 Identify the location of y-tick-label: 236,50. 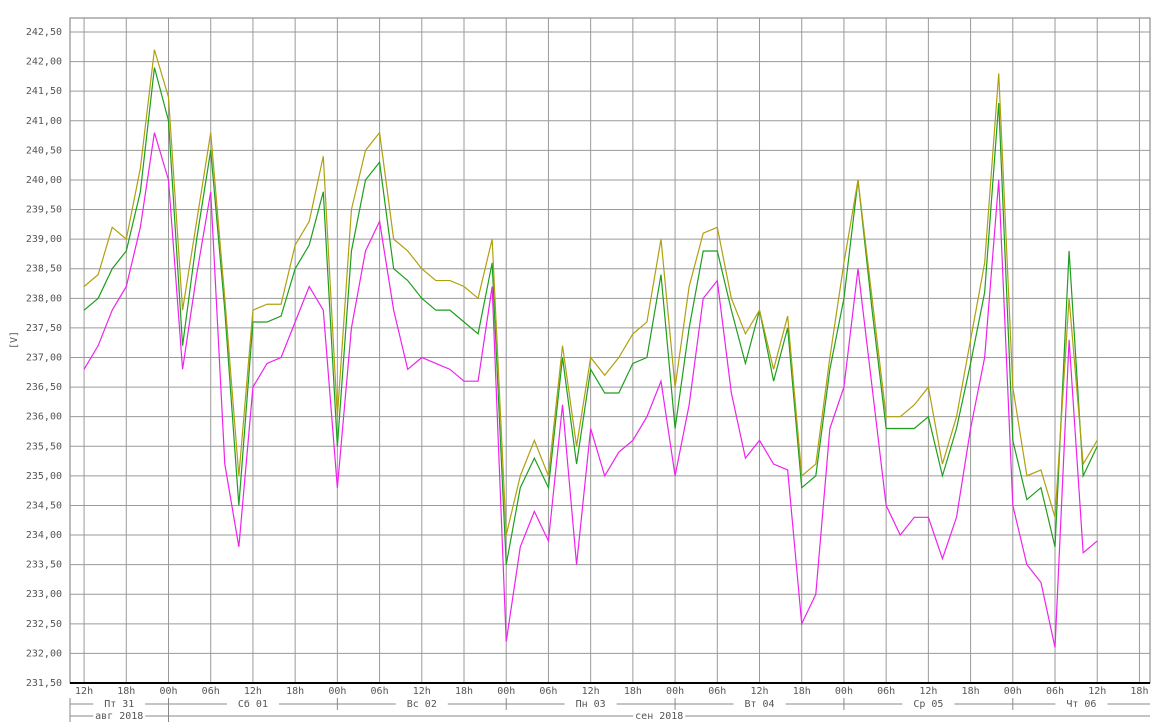
(44, 387).